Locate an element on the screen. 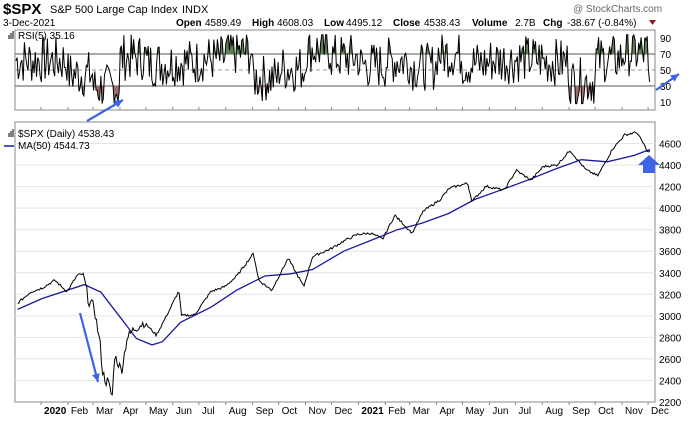 Image resolution: width=700 pixels, height=421 pixels. volume-value: 2.7B is located at coordinates (525, 23).